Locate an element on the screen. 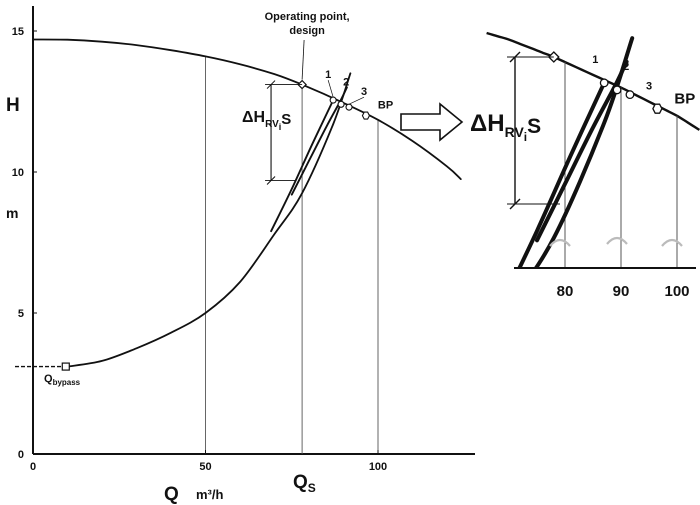 The height and width of the screenshot is (505, 700). inset-delta-h-tick-bottom is located at coordinates (515, 204).